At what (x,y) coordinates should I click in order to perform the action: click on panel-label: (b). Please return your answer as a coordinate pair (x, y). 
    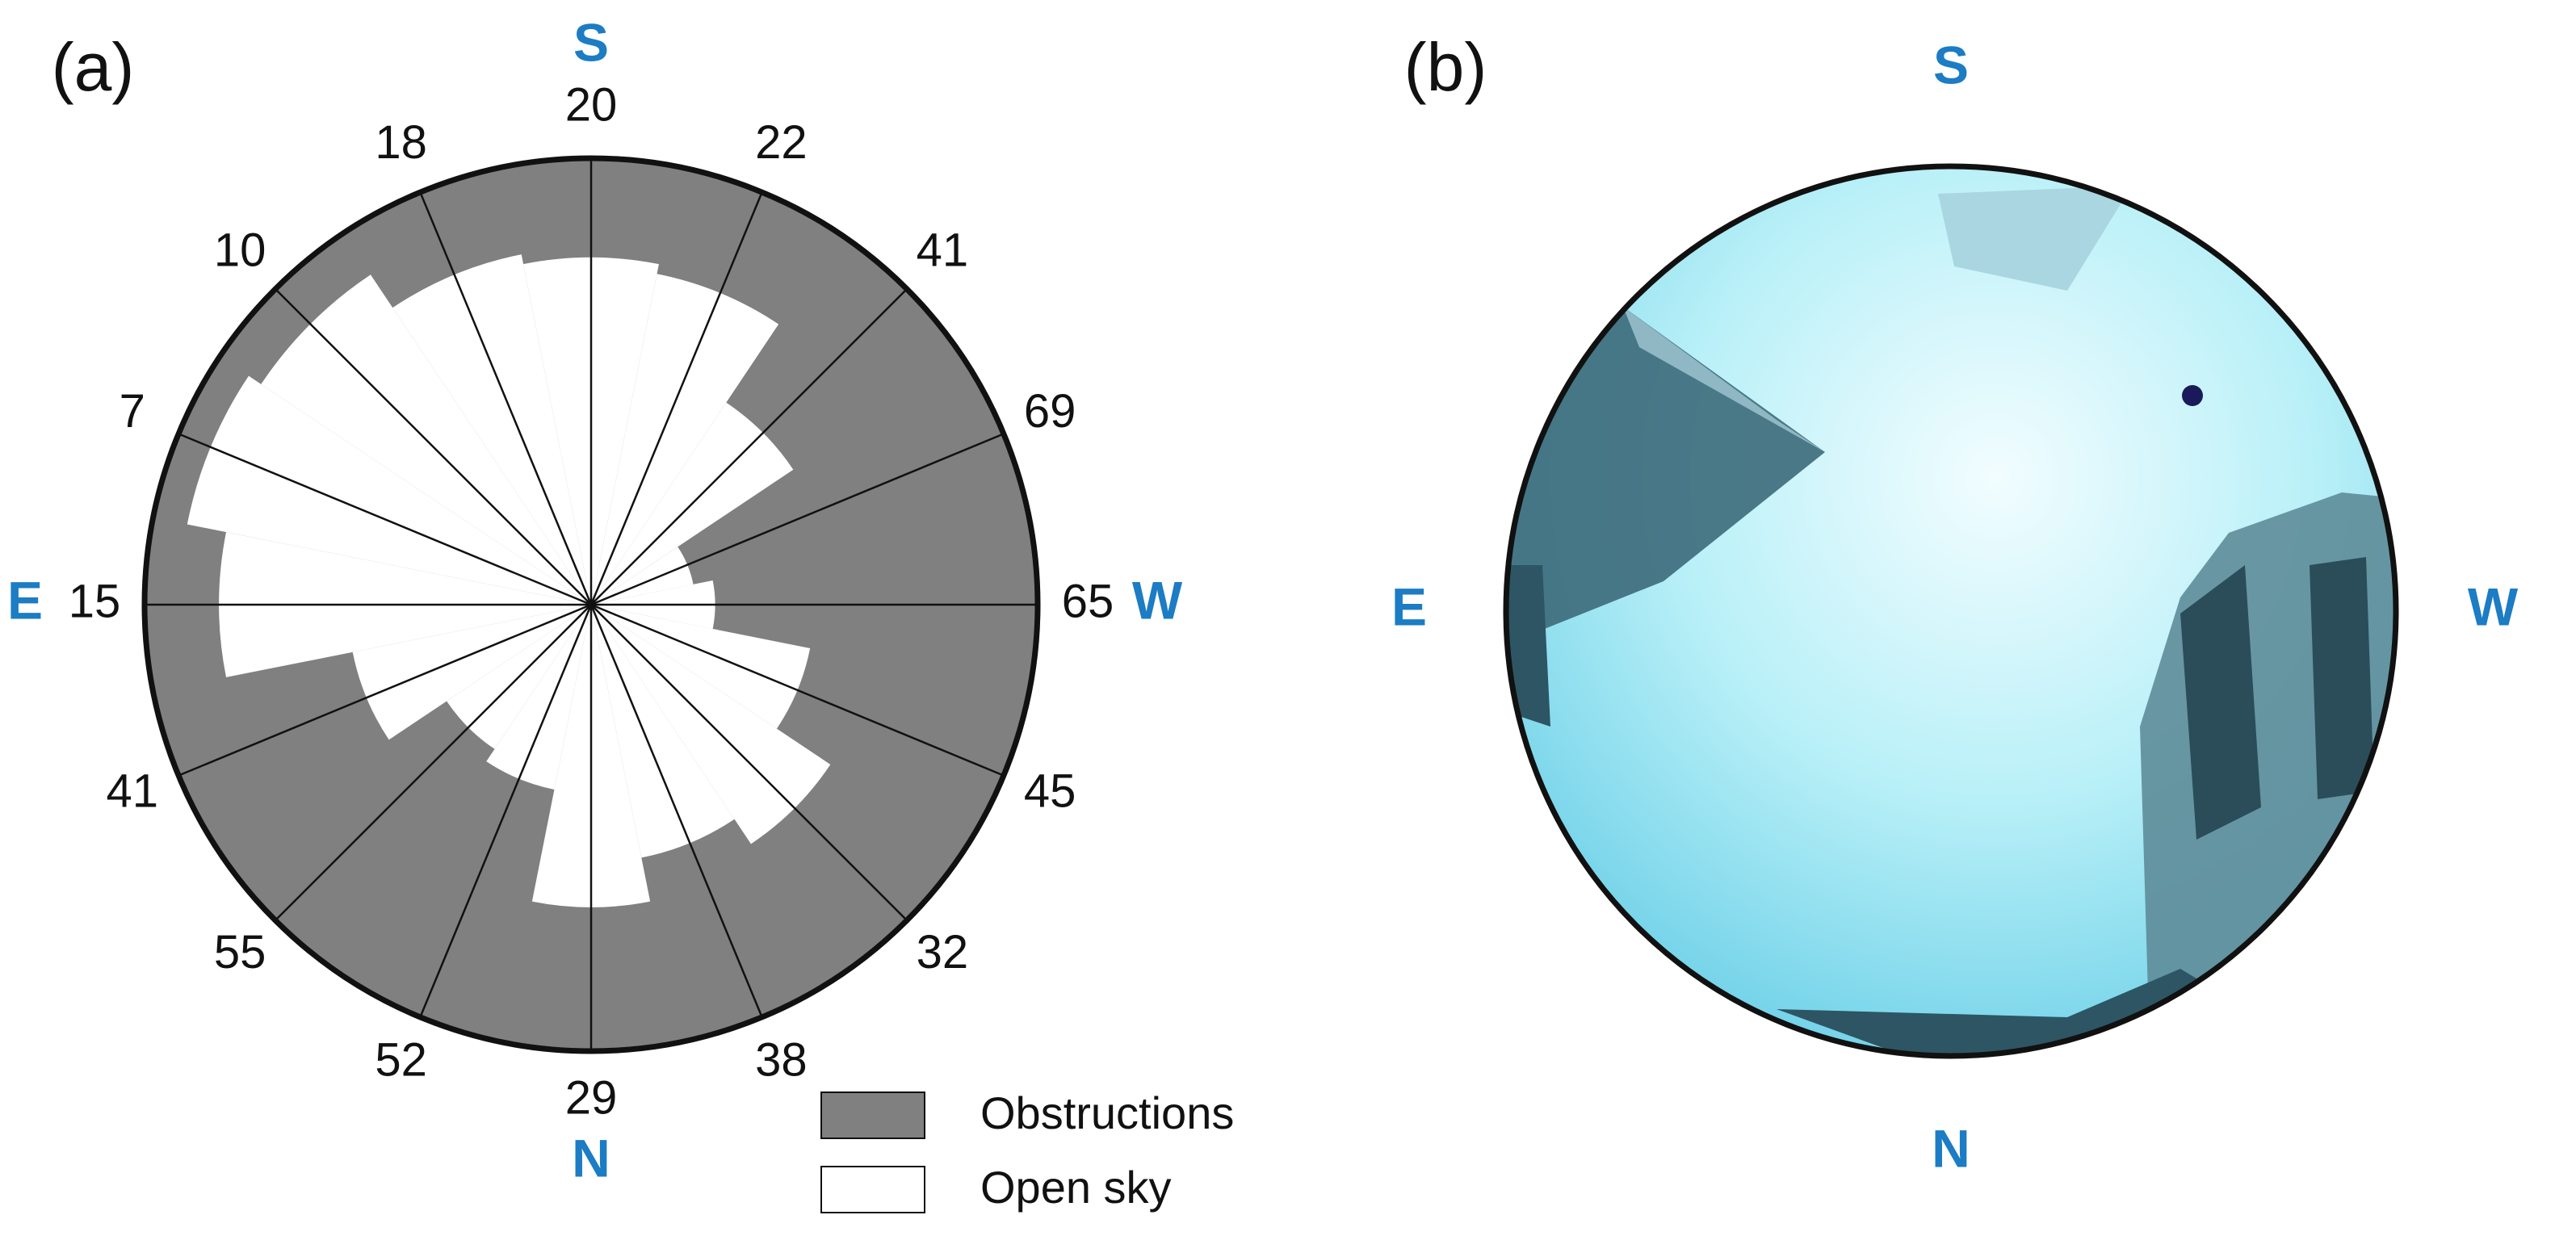
    Looking at the image, I should click on (1445, 67).